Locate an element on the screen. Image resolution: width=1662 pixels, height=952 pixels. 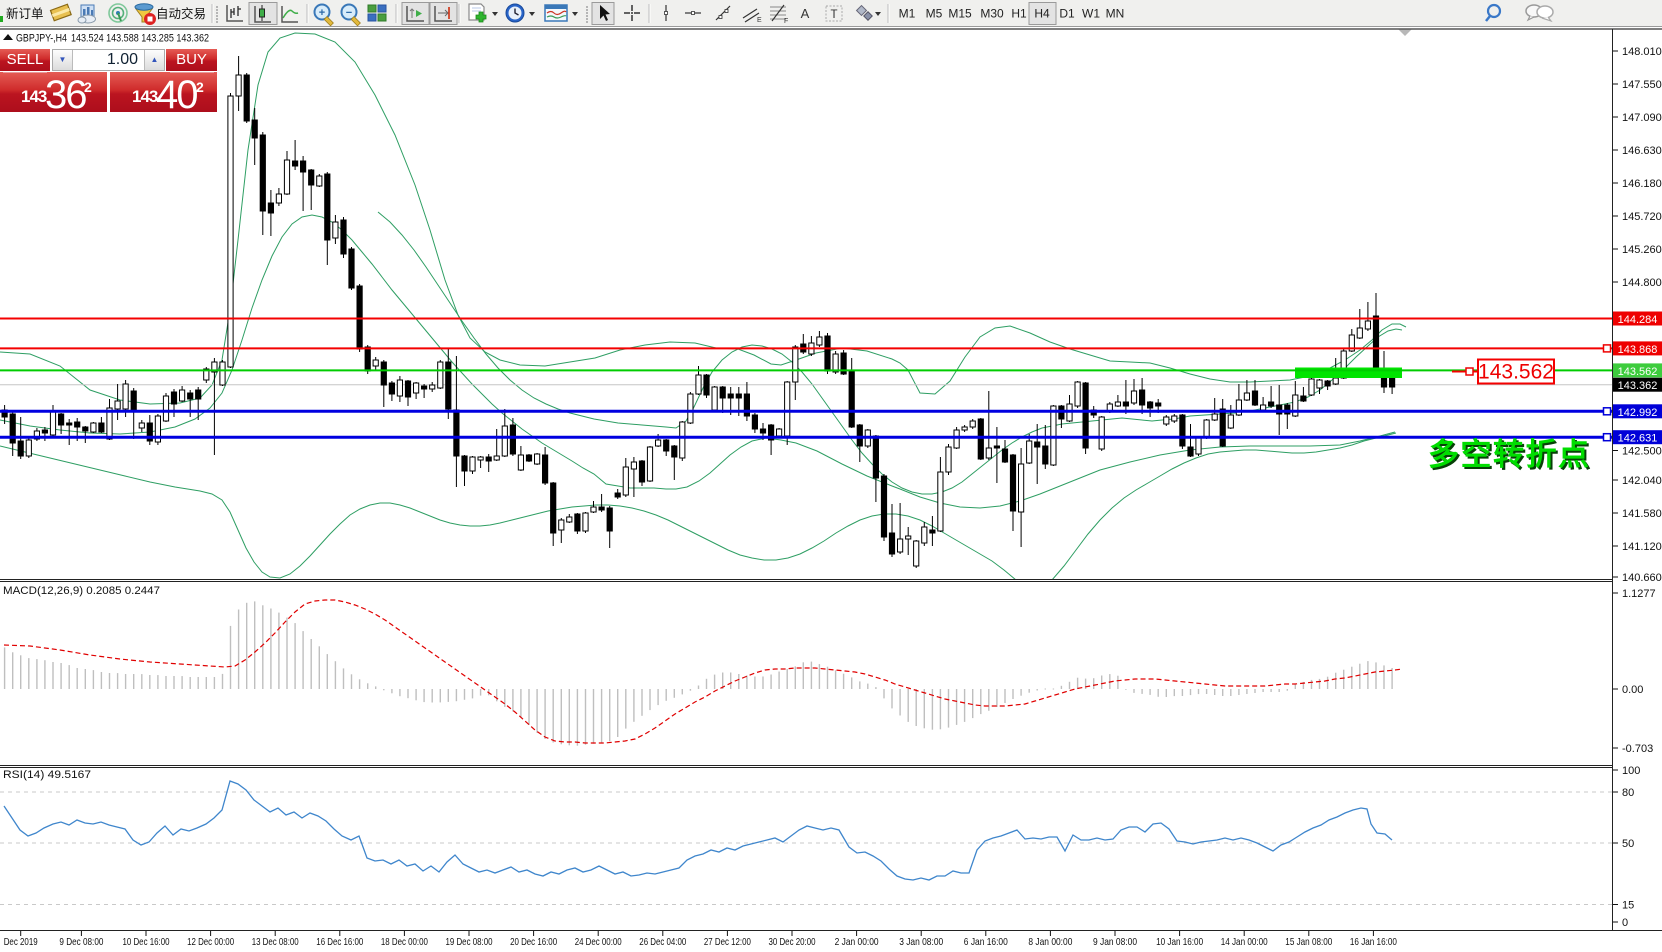
svg-text:143.524 143.588 143.285 143.36: 143.524 143.588 143.285 143.362 is located at coordinates (140, 39).